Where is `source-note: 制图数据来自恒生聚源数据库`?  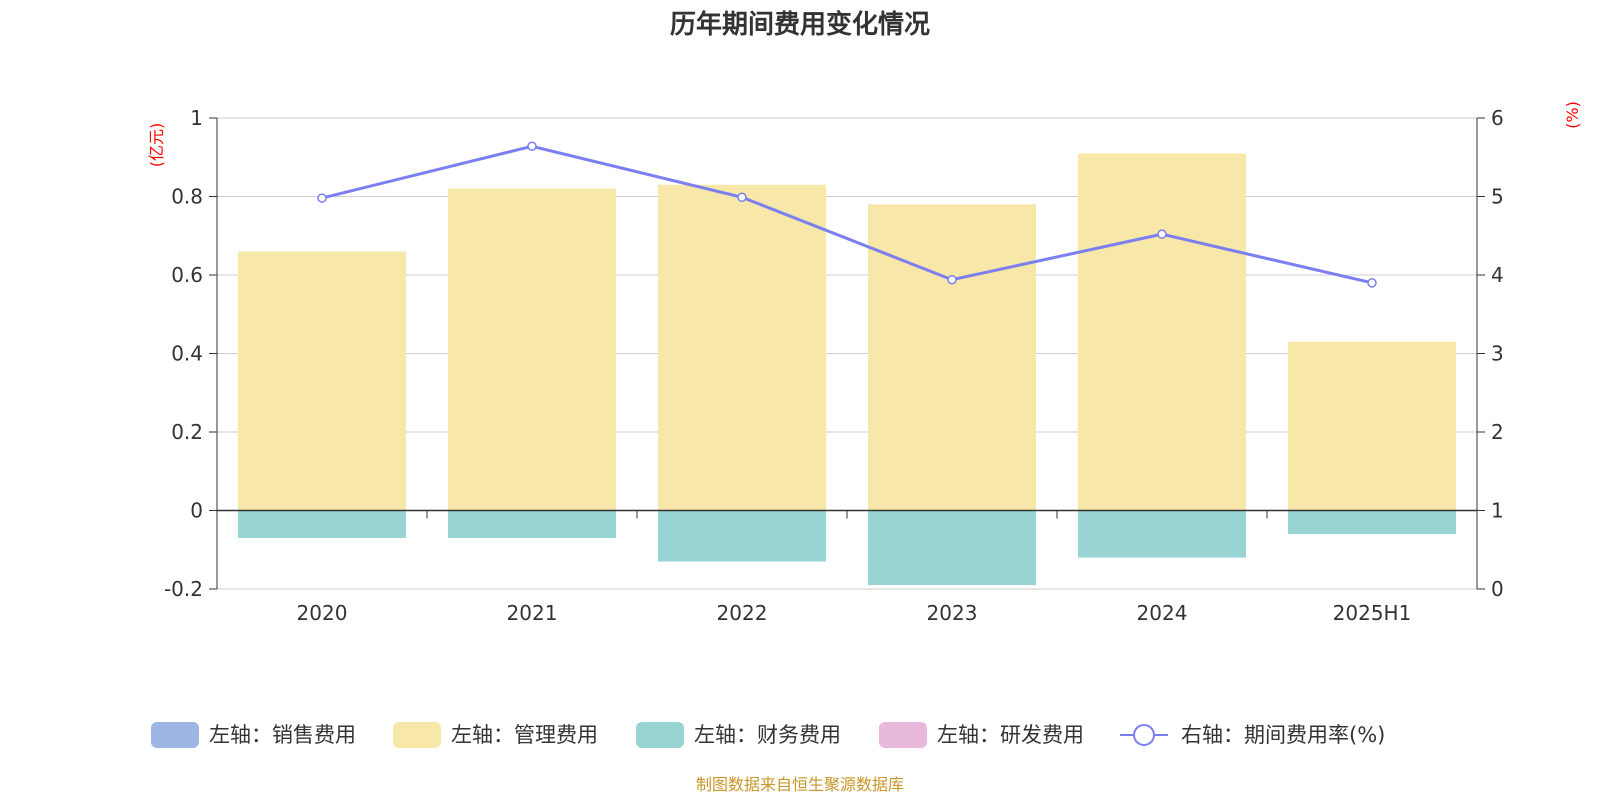
source-note: 制图数据来自恒生聚源数据库 is located at coordinates (800, 784).